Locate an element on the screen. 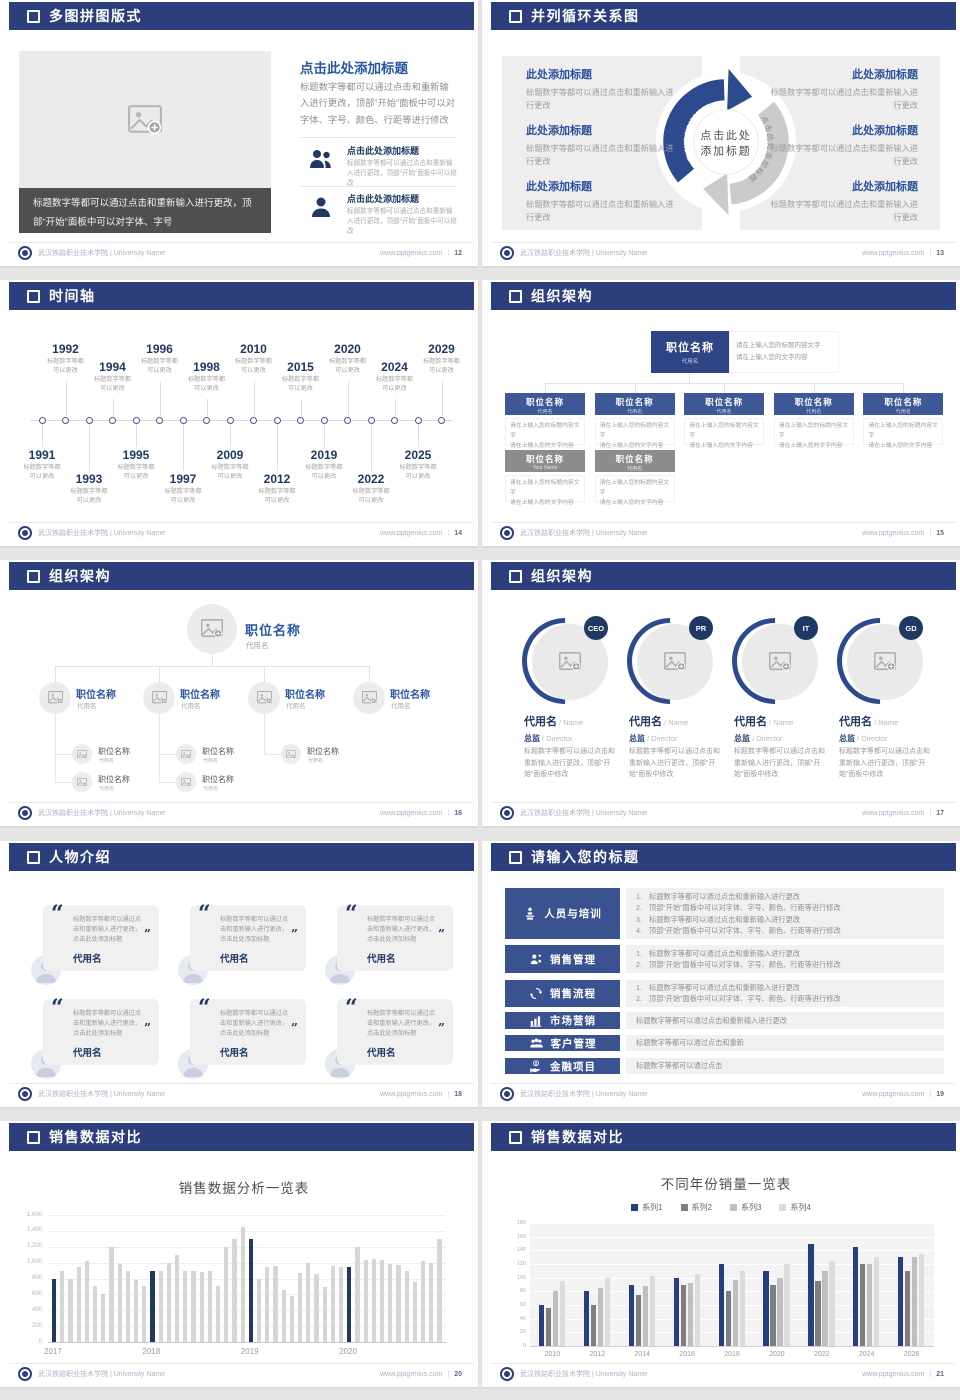 This screenshot has height=1400, width=960. x-tick-label: 2019 is located at coordinates (249, 1351).